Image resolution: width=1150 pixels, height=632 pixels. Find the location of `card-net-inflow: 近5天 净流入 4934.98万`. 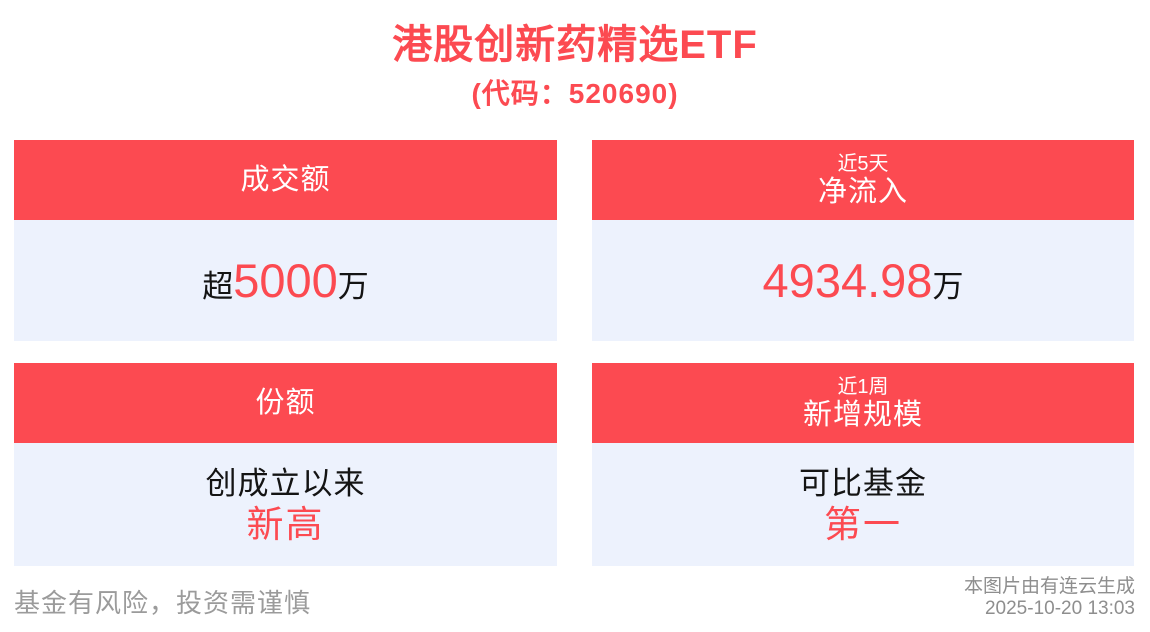

card-net-inflow: 近5天 净流入 4934.98万 is located at coordinates (863, 240).